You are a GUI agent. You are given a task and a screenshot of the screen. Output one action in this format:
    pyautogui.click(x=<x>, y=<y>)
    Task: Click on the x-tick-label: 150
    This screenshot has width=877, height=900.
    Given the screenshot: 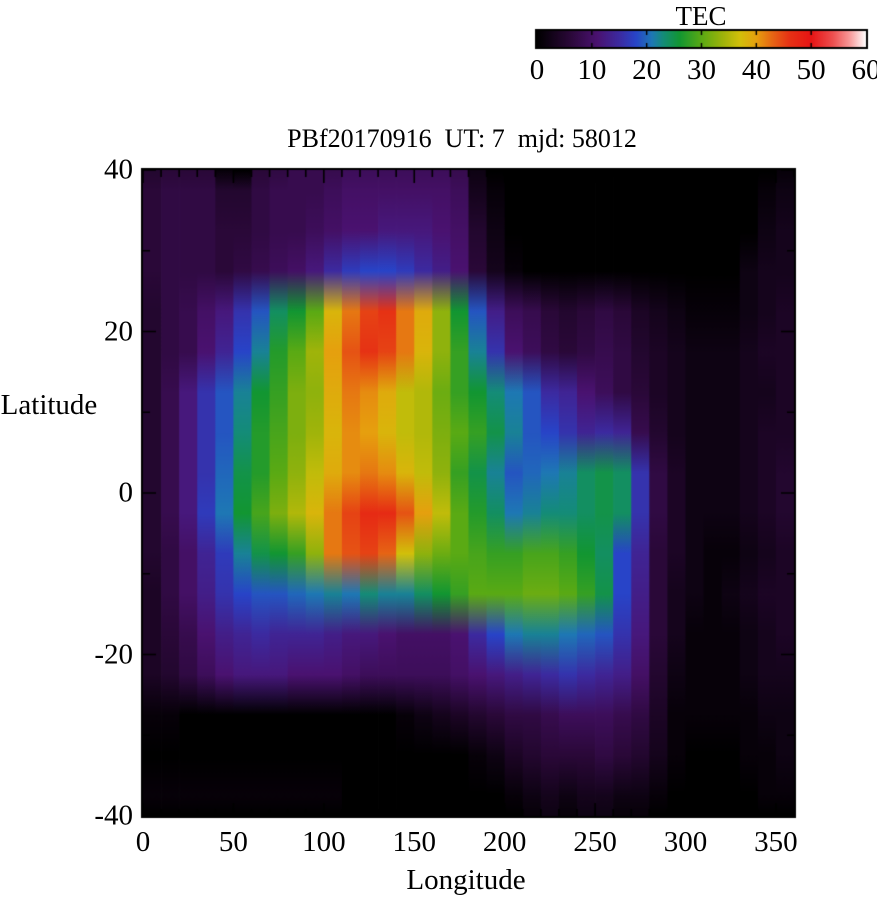 What is the action you would take?
    pyautogui.click(x=414, y=842)
    